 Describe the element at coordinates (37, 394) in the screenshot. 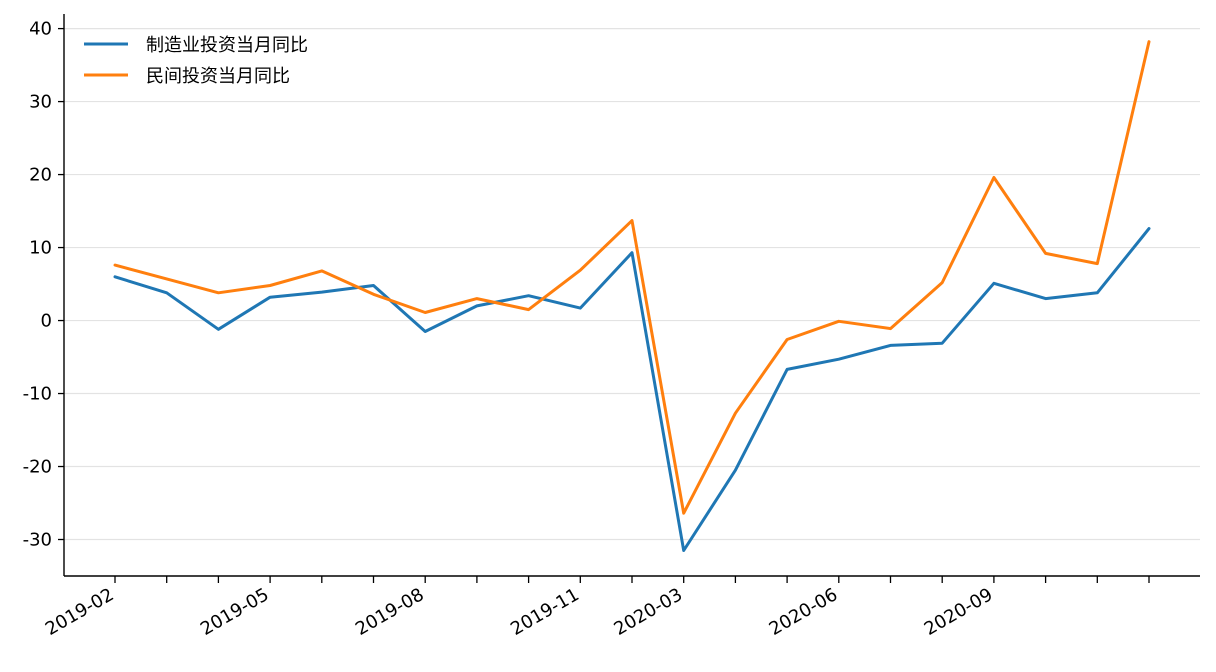

I see `y-tick-label: -10` at that location.